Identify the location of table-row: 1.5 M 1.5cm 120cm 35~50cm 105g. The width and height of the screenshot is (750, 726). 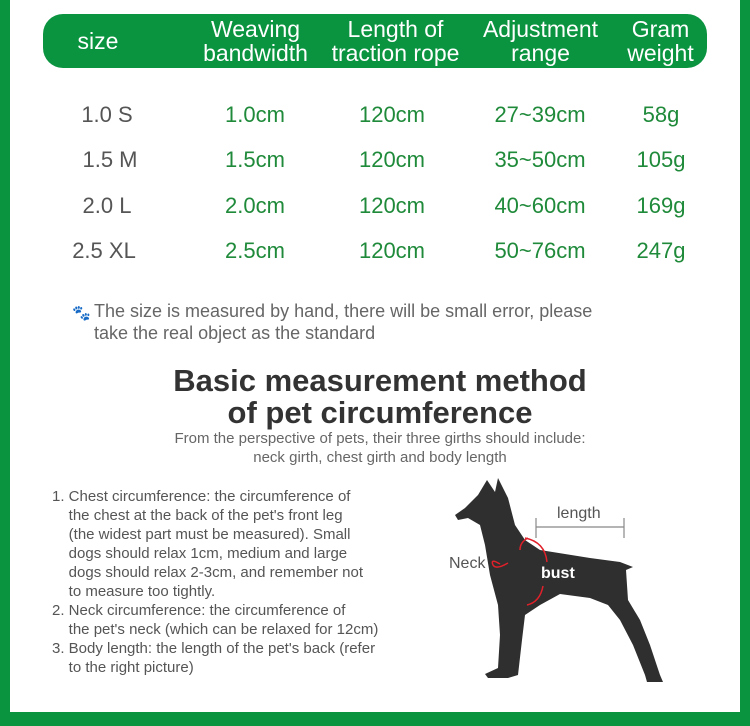
(375, 162).